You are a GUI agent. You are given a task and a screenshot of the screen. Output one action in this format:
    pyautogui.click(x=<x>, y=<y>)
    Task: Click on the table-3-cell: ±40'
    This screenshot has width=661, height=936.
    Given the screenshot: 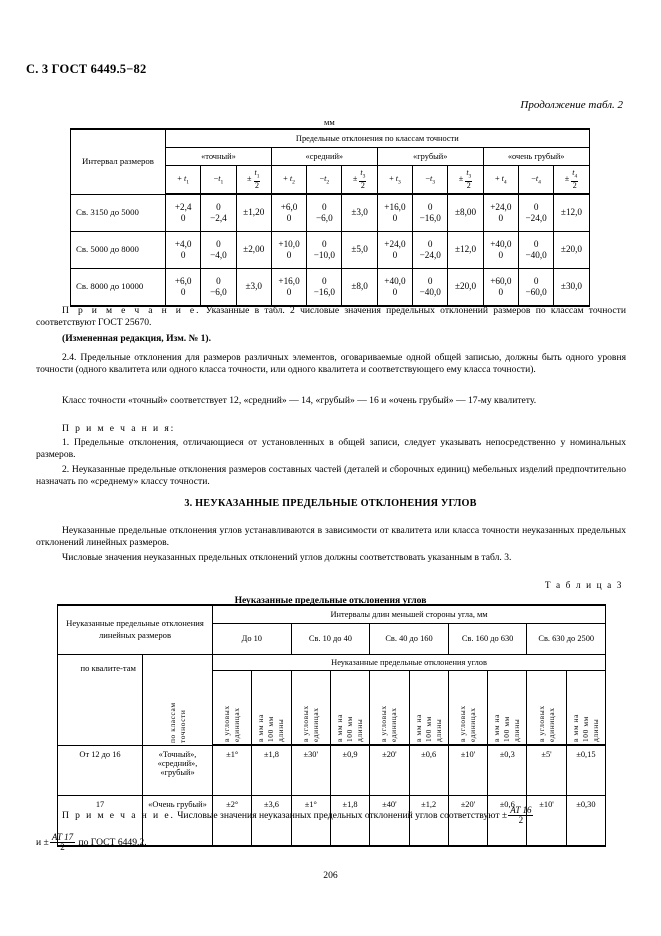 What is the action you would take?
    pyautogui.click(x=389, y=820)
    